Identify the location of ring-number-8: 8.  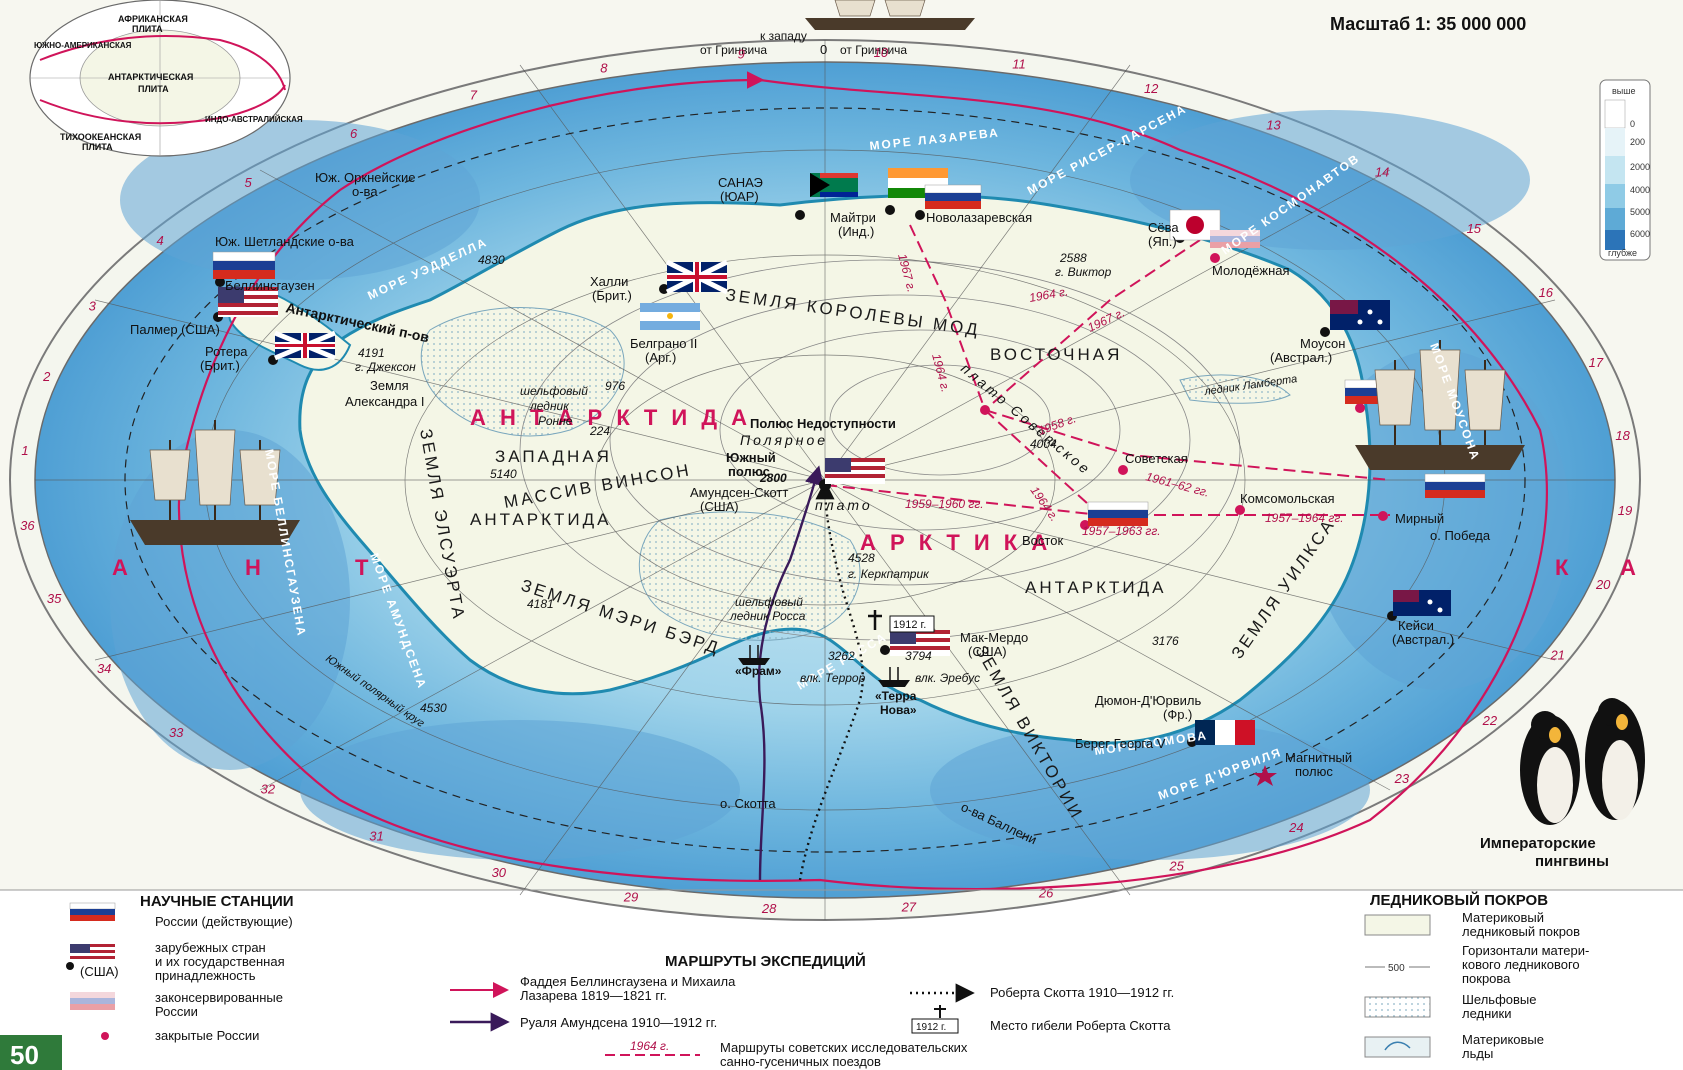
(604, 68).